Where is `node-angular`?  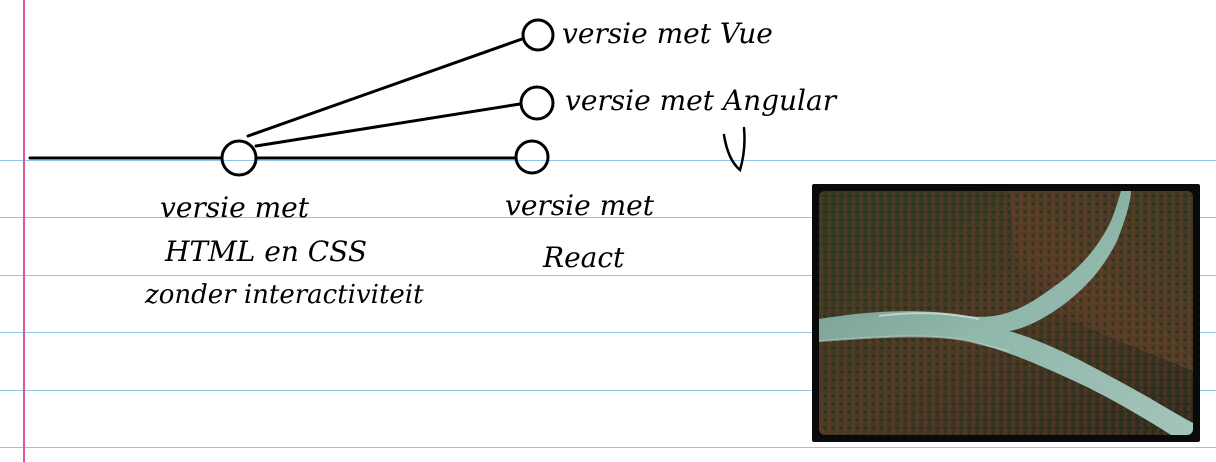
node-angular is located at coordinates (537, 103).